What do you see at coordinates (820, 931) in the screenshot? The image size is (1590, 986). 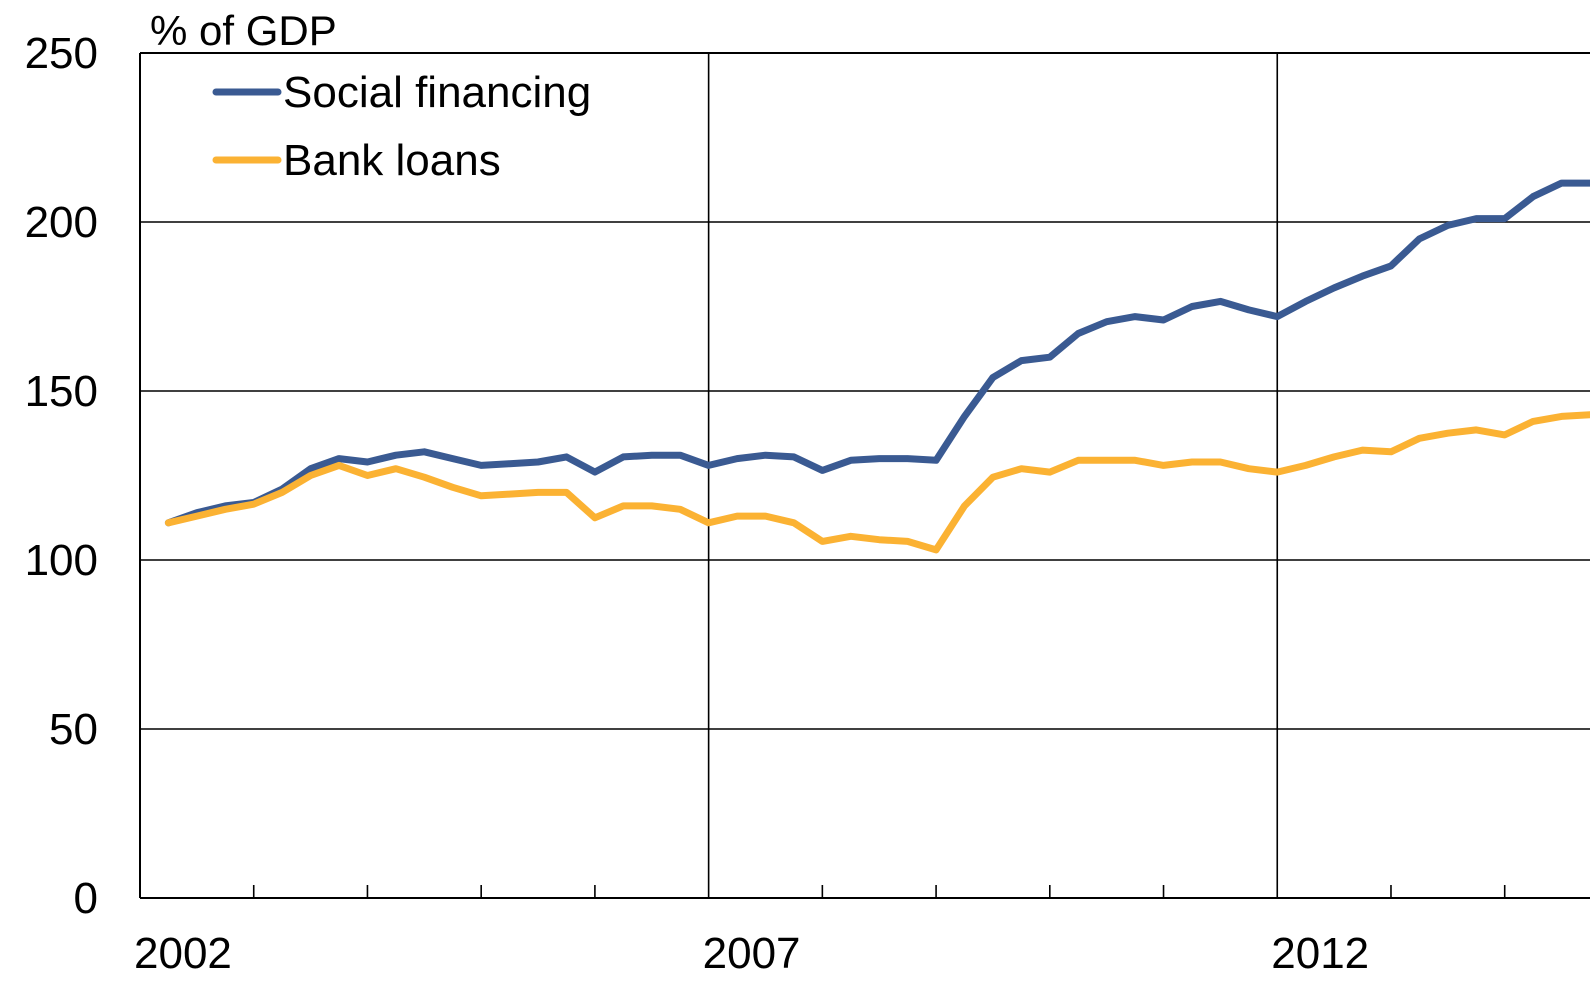 I see `x-axis-ticks: 2002 2007 2012` at bounding box center [820, 931].